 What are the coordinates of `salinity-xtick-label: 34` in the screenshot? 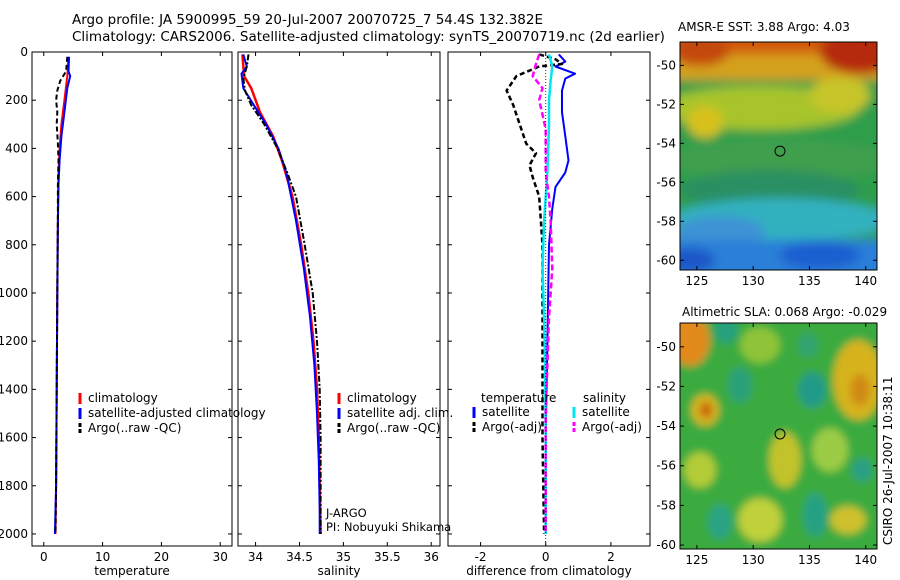 It's located at (255, 557).